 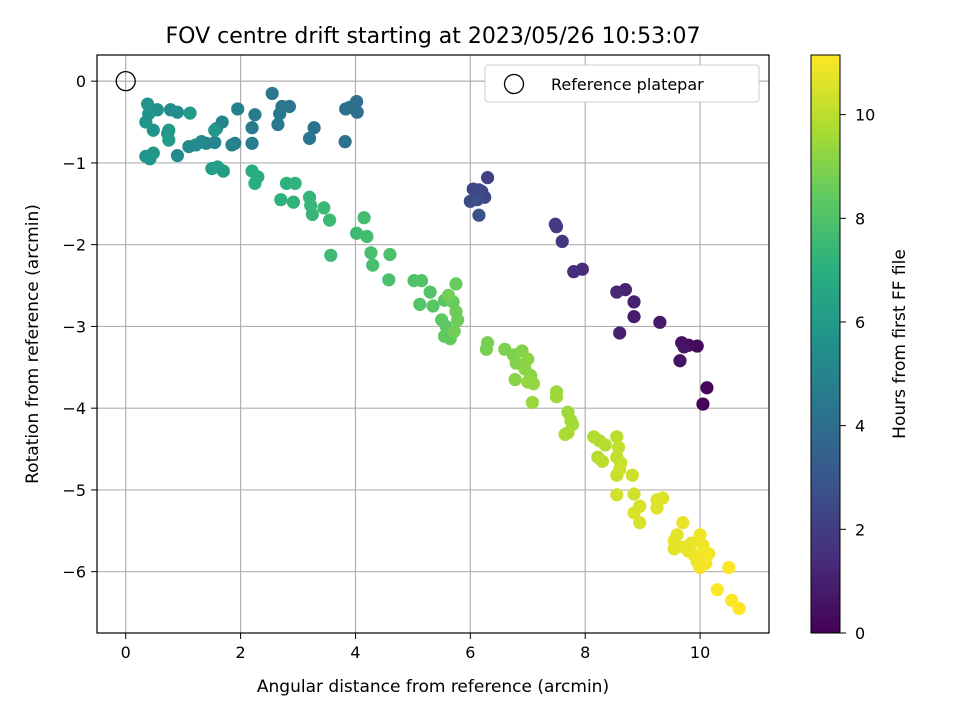 What do you see at coordinates (74, 326) in the screenshot?
I see `y-tick-label: −3` at bounding box center [74, 326].